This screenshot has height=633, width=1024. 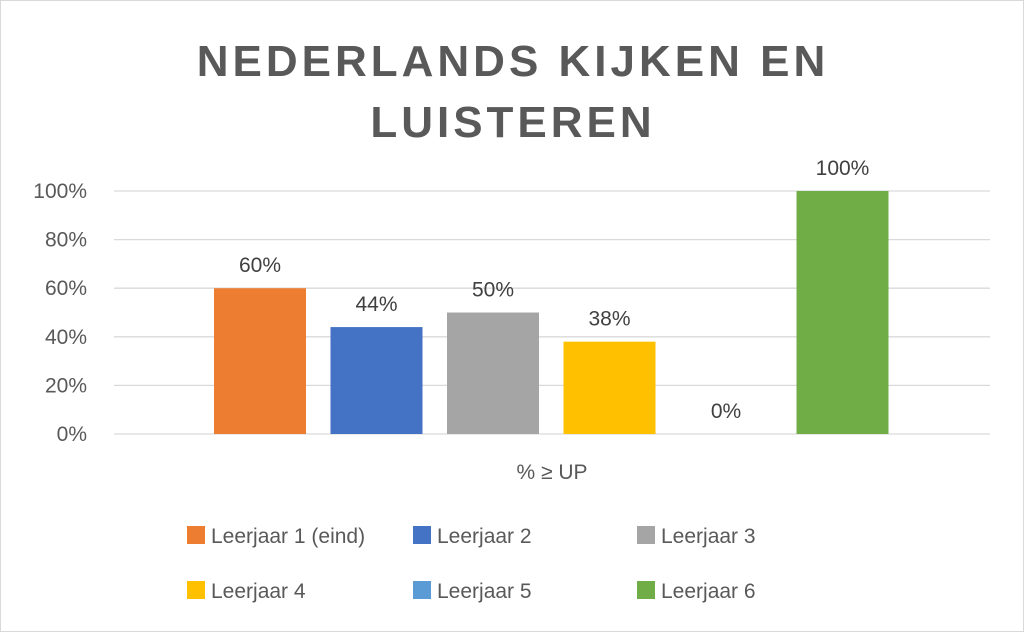 What do you see at coordinates (66, 240) in the screenshot?
I see `y-tick-label: 80%` at bounding box center [66, 240].